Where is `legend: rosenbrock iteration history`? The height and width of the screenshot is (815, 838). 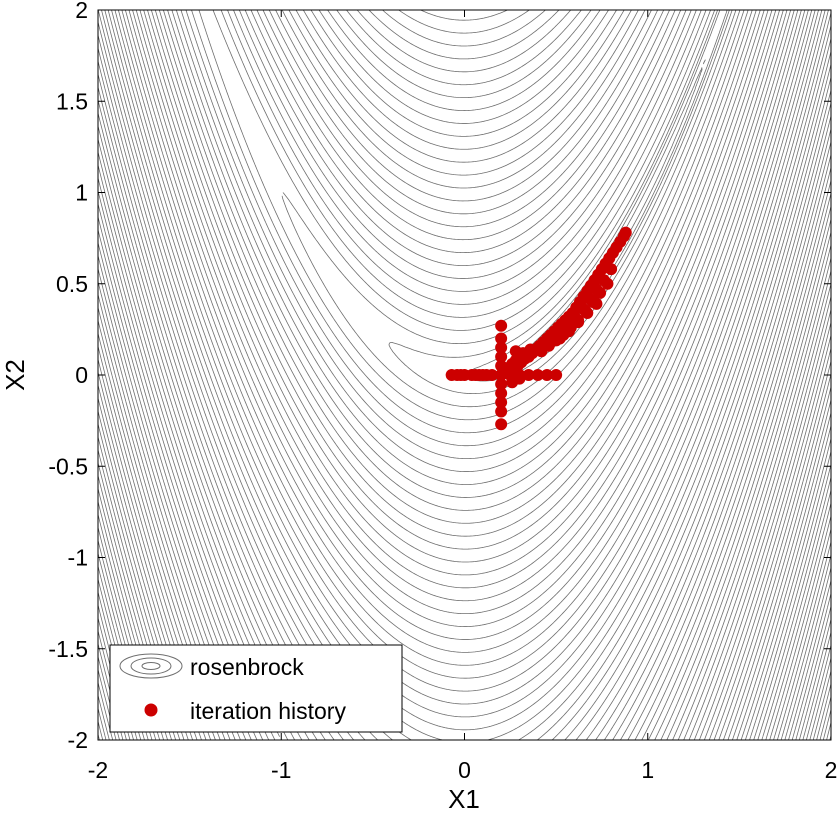
legend: rosenbrock iteration history is located at coordinates (256, 688).